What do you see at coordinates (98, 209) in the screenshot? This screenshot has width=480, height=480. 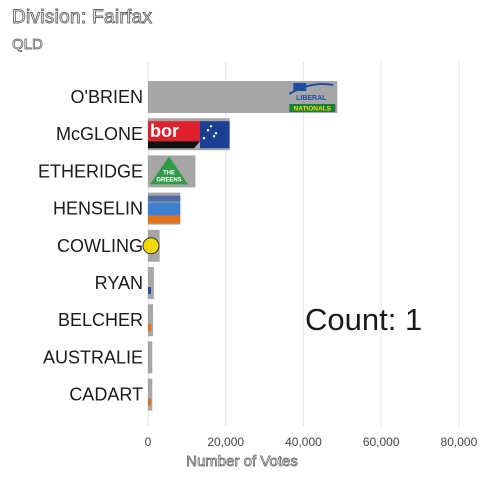 I see `y-category-label: HENSELIN` at bounding box center [98, 209].